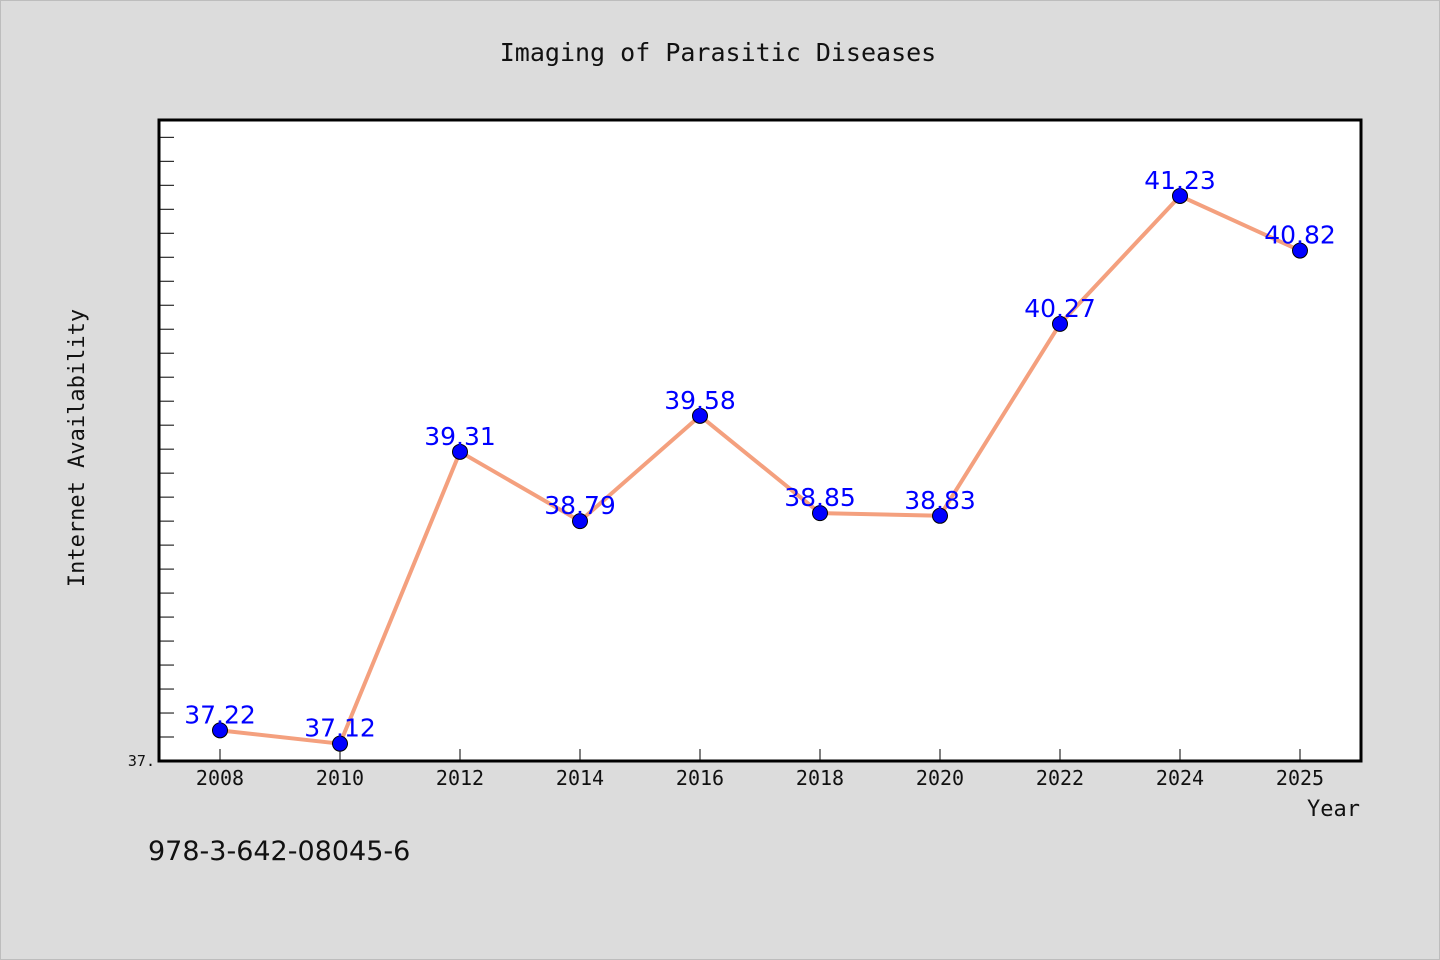 This screenshot has height=960, width=1440. What do you see at coordinates (340, 728) in the screenshot?
I see `data-label: 37.12` at bounding box center [340, 728].